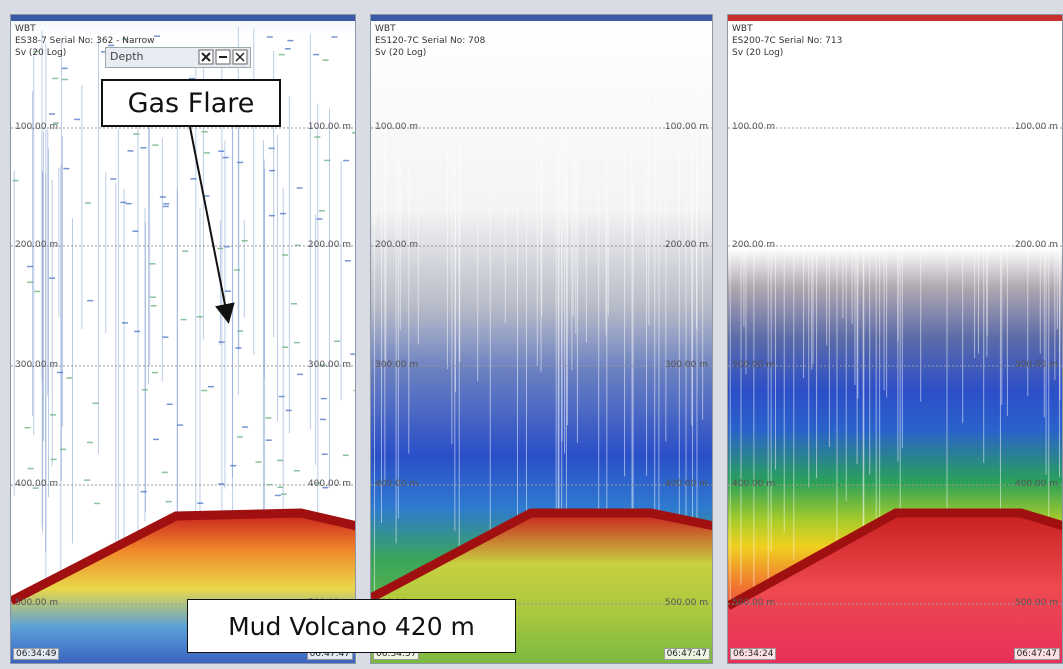 The height and width of the screenshot is (669, 1063). I want to click on window-buttons, so click(223, 57).